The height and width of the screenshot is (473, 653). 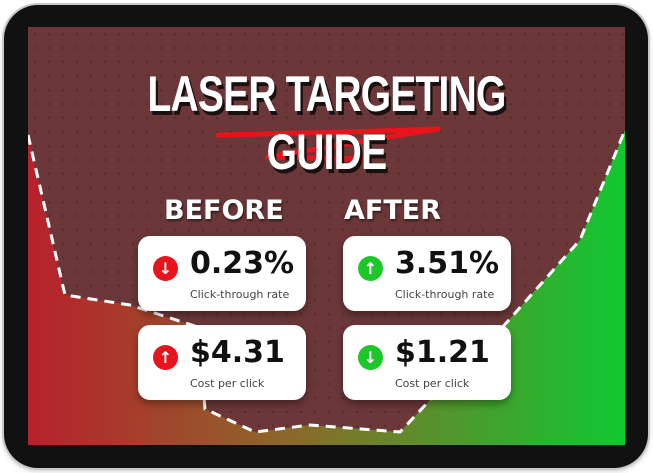 I want to click on metric-value: 3.51%, so click(x=447, y=263).